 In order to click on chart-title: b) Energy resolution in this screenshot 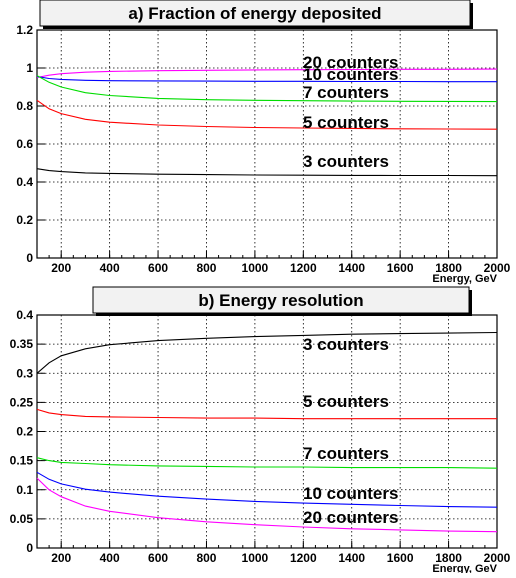, I will do `click(280, 300)`.